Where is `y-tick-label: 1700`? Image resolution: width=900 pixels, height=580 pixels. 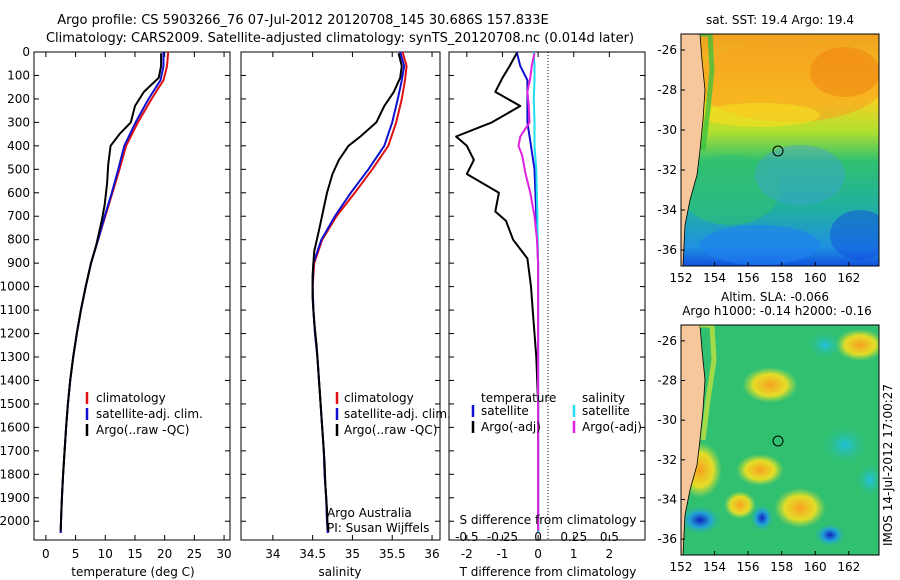 y-tick-label: 1700 is located at coordinates (15, 451).